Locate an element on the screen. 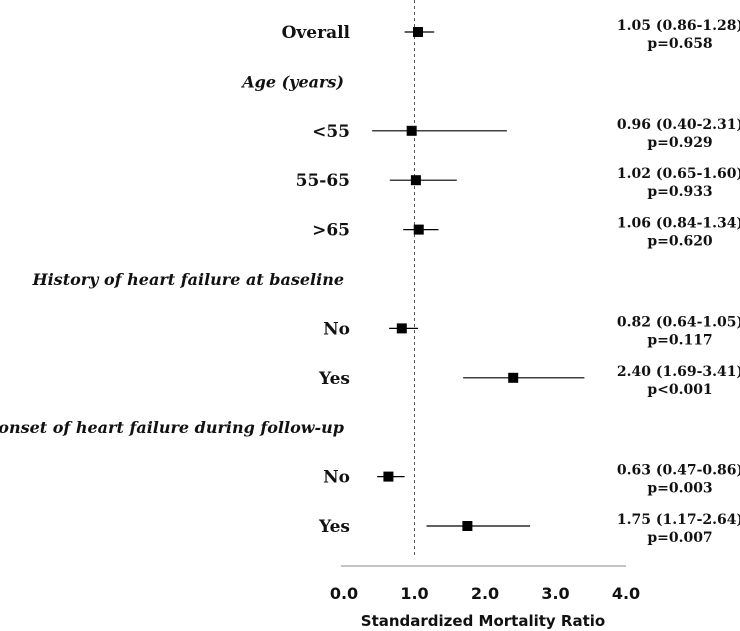 This screenshot has width=740, height=631. p-value-label: p=0.929 is located at coordinates (679, 143).